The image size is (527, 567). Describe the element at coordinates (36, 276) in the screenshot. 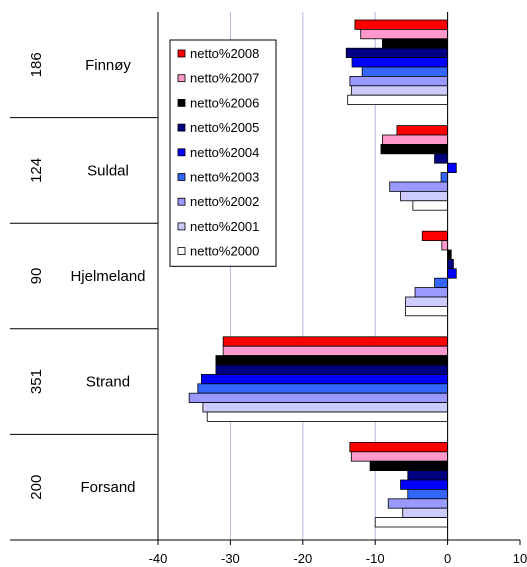

I see `category-code-label: 90` at that location.